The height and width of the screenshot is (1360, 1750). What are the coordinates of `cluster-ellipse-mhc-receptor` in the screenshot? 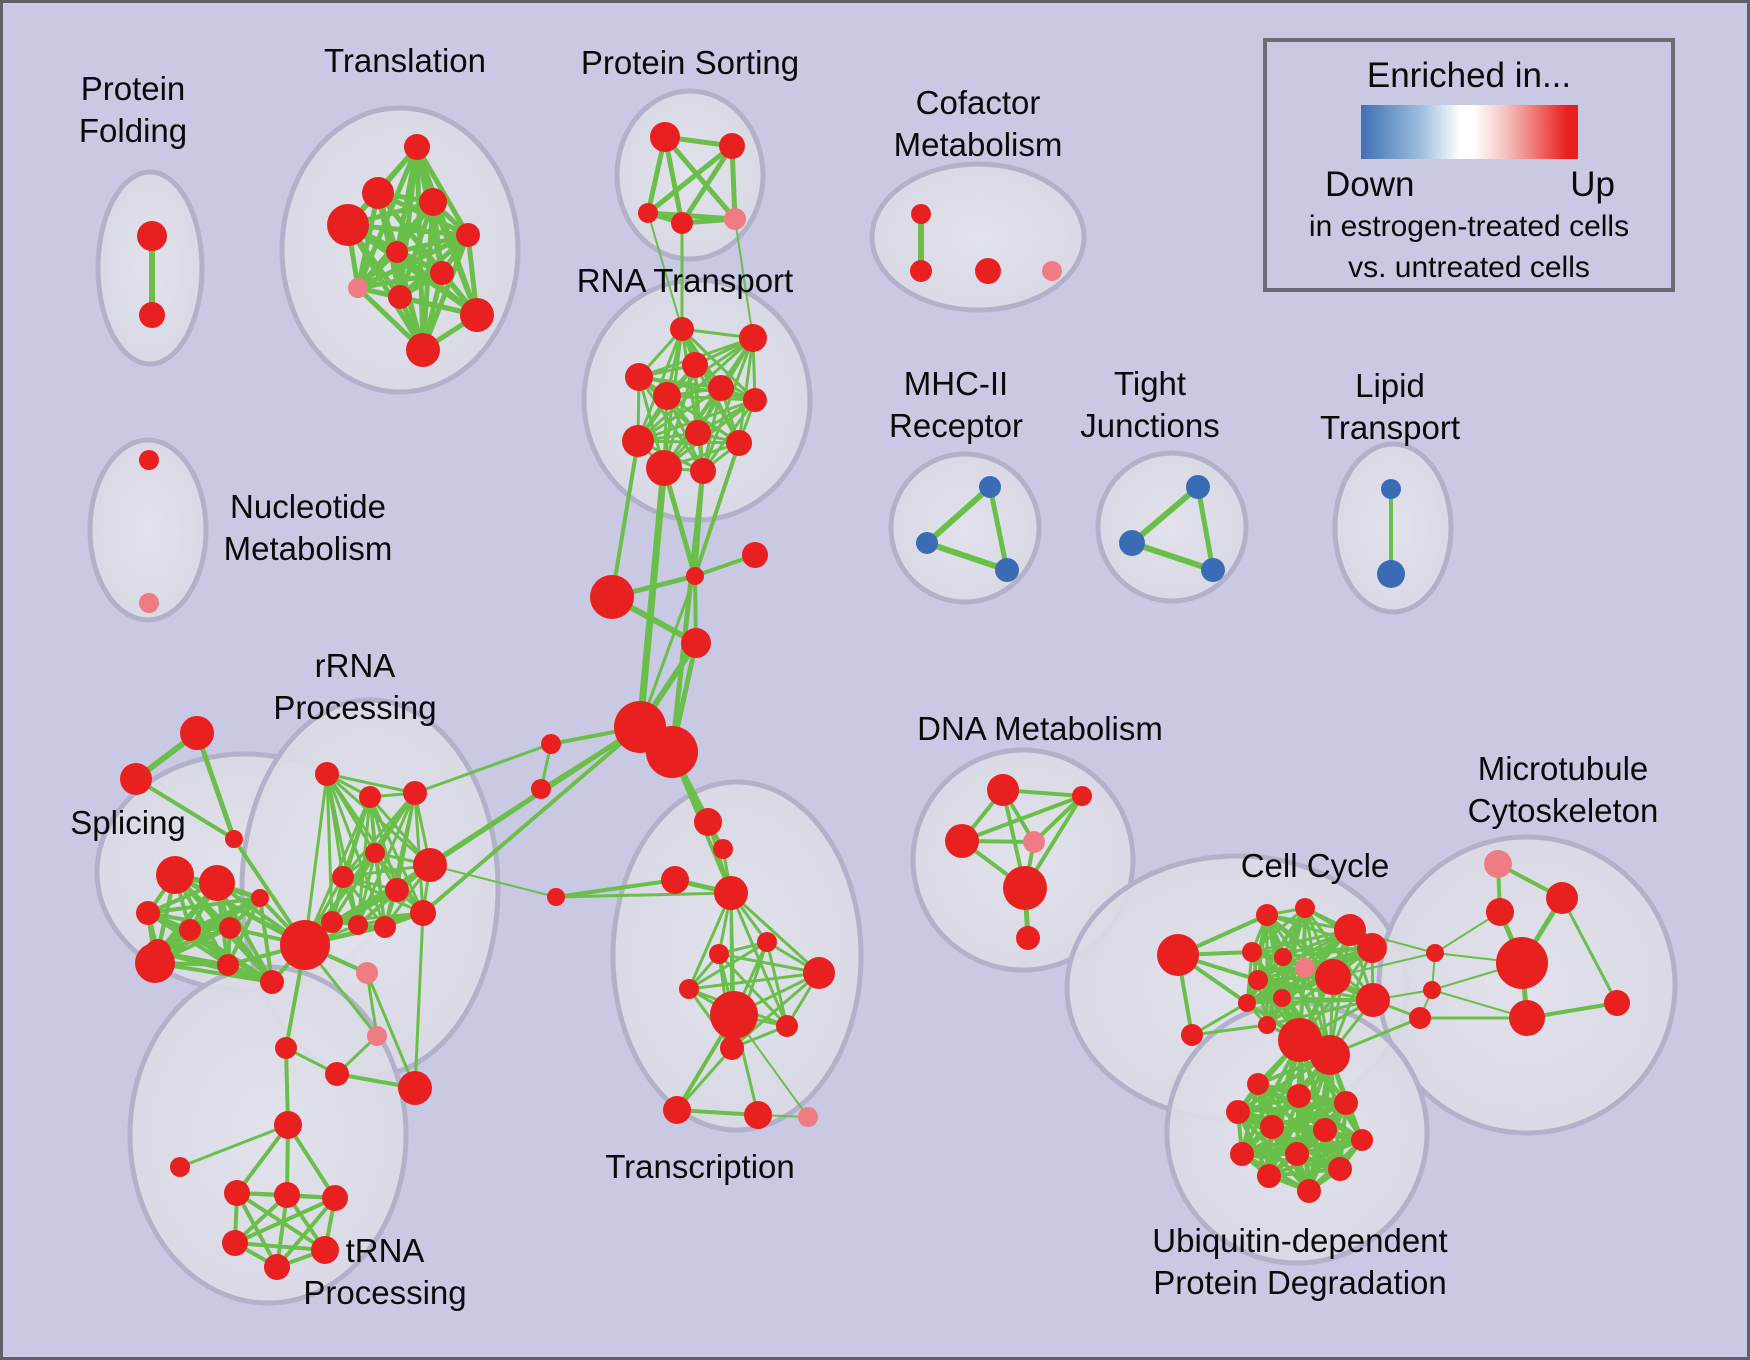 It's located at (965, 528).